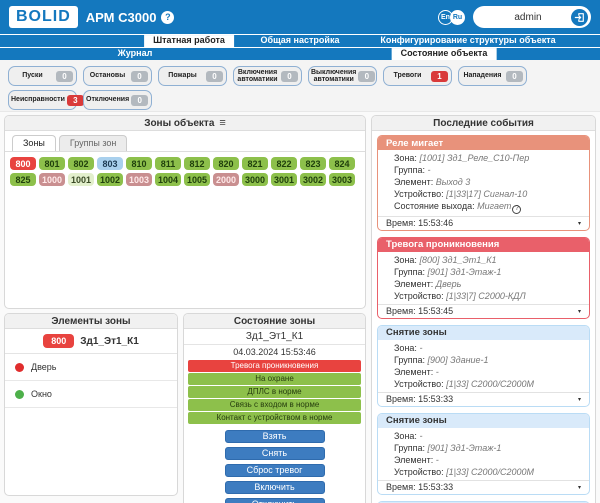 This screenshot has width=600, height=503. I want to click on event-field: Зона[800] Зд1_Эт1_К1, so click(487, 260).